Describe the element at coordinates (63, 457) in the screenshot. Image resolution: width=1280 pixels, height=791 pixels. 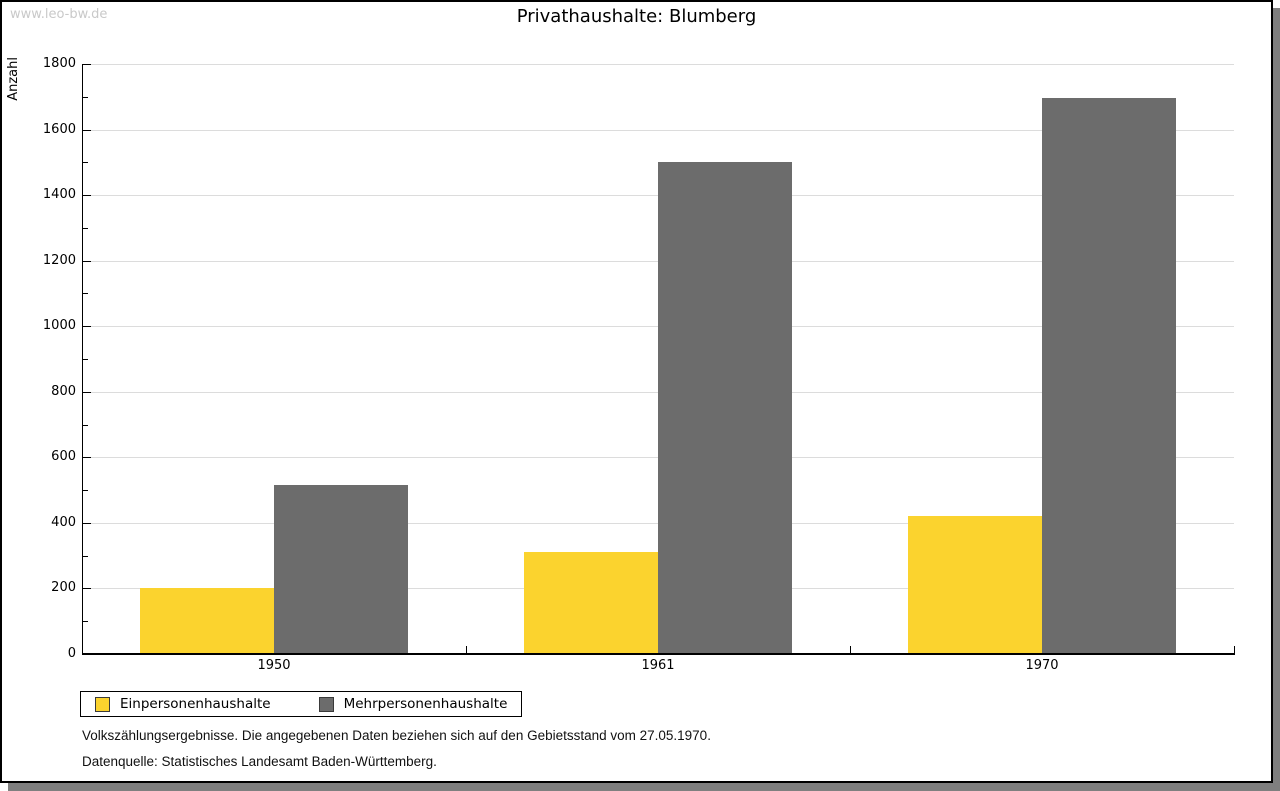
I see `y-tick-label: 600` at that location.